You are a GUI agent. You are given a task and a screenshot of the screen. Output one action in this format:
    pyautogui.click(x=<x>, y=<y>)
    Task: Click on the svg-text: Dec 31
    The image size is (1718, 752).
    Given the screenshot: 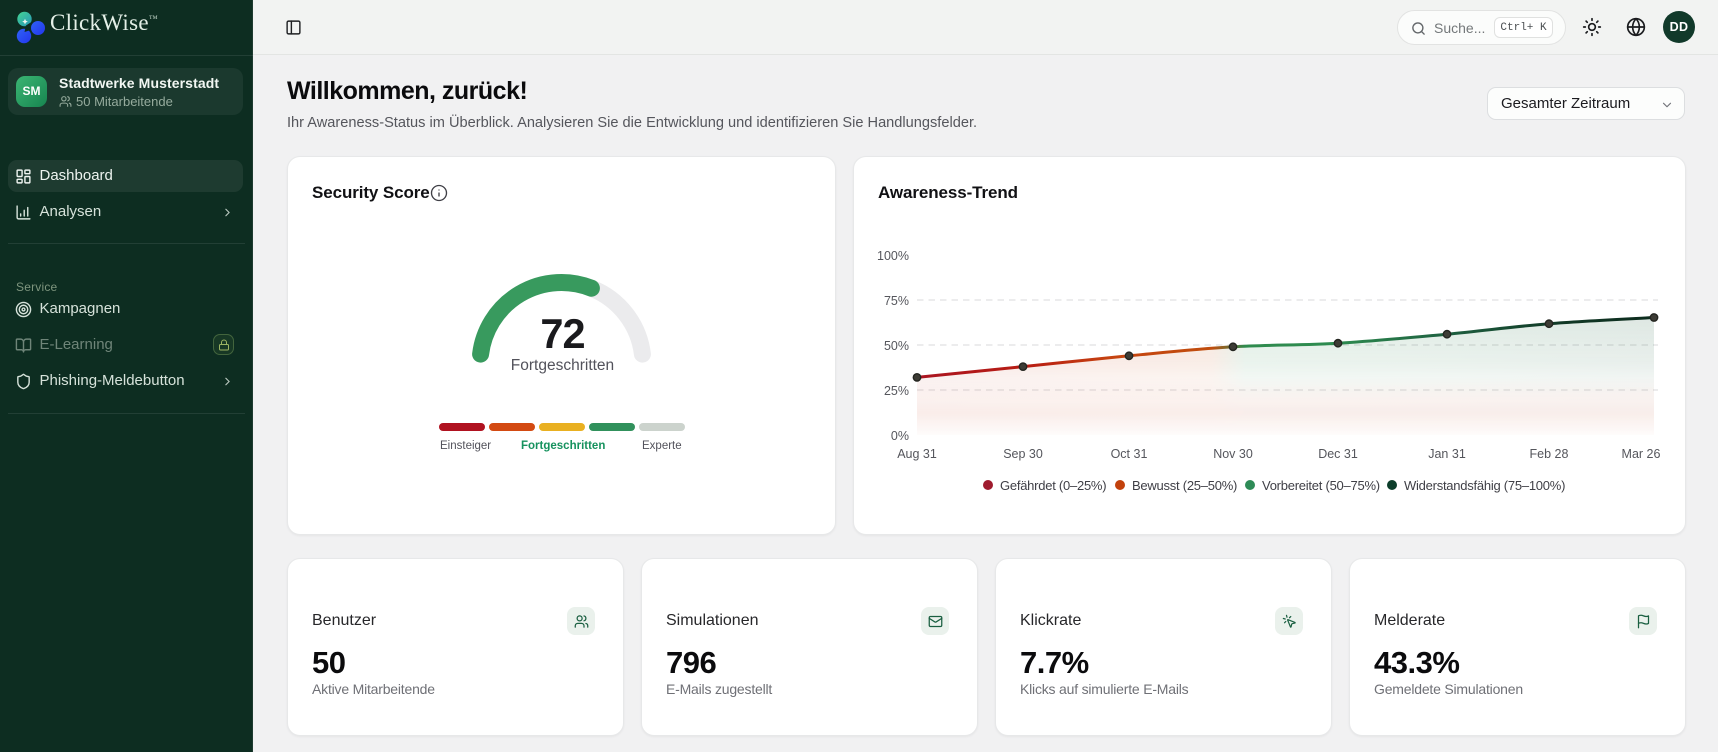 What is the action you would take?
    pyautogui.click(x=1338, y=454)
    